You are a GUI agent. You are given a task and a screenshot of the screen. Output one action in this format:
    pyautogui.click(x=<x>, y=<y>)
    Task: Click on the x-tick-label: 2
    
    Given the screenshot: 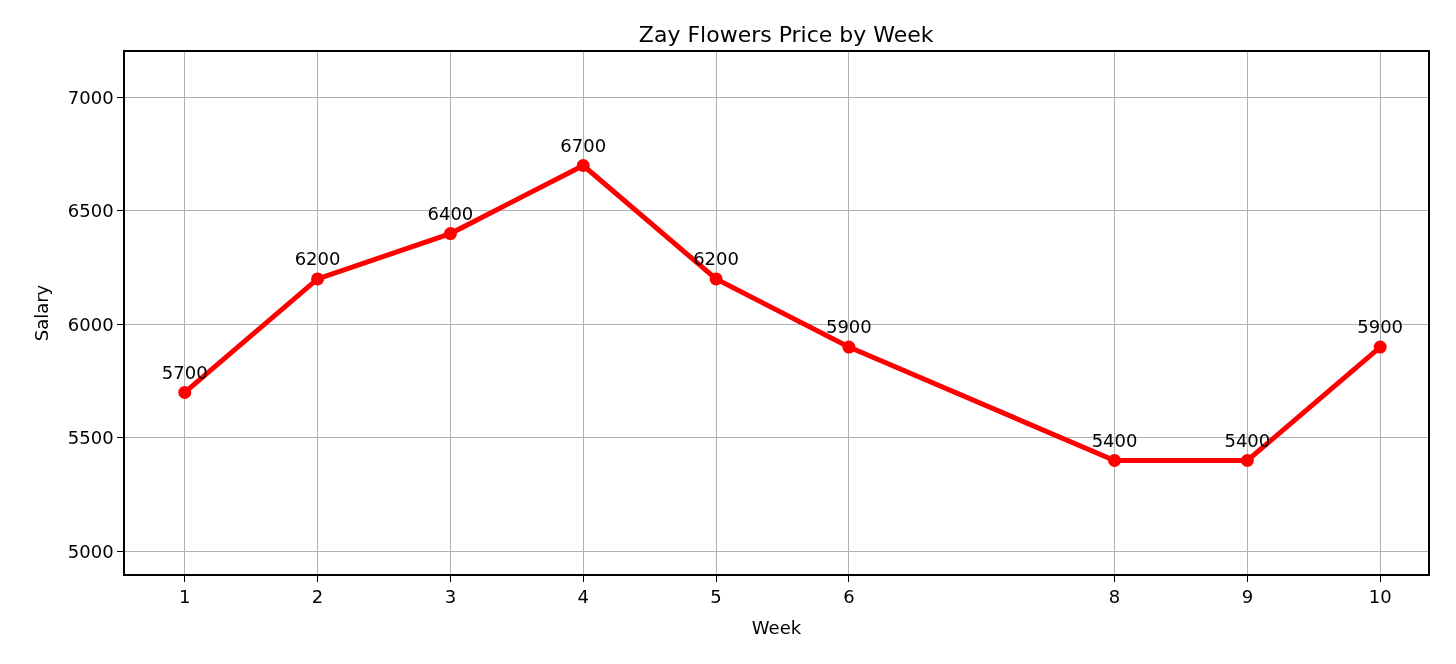 What is the action you would take?
    pyautogui.click(x=317, y=597)
    